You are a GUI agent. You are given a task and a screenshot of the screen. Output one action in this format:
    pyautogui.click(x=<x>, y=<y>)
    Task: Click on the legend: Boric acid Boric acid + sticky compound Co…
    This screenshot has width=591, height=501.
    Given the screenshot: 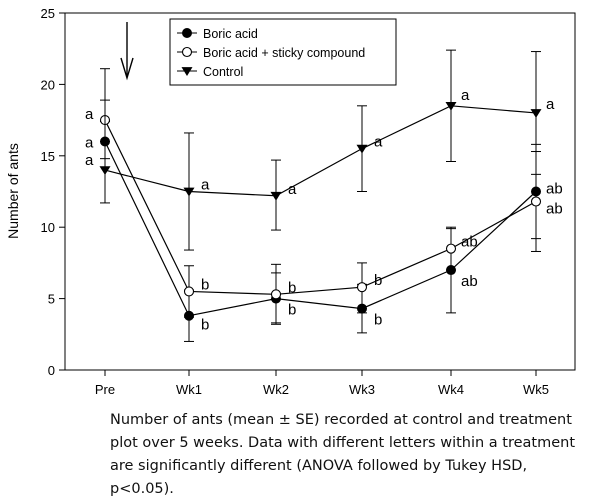 What is the action you would take?
    pyautogui.click(x=283, y=52)
    